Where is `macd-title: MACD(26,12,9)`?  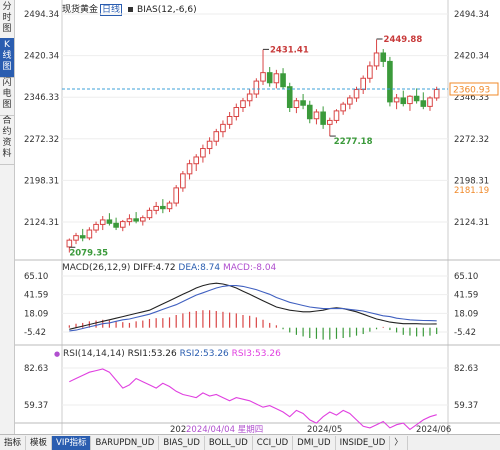
macd-title: MACD(26,12,9) is located at coordinates (96, 268).